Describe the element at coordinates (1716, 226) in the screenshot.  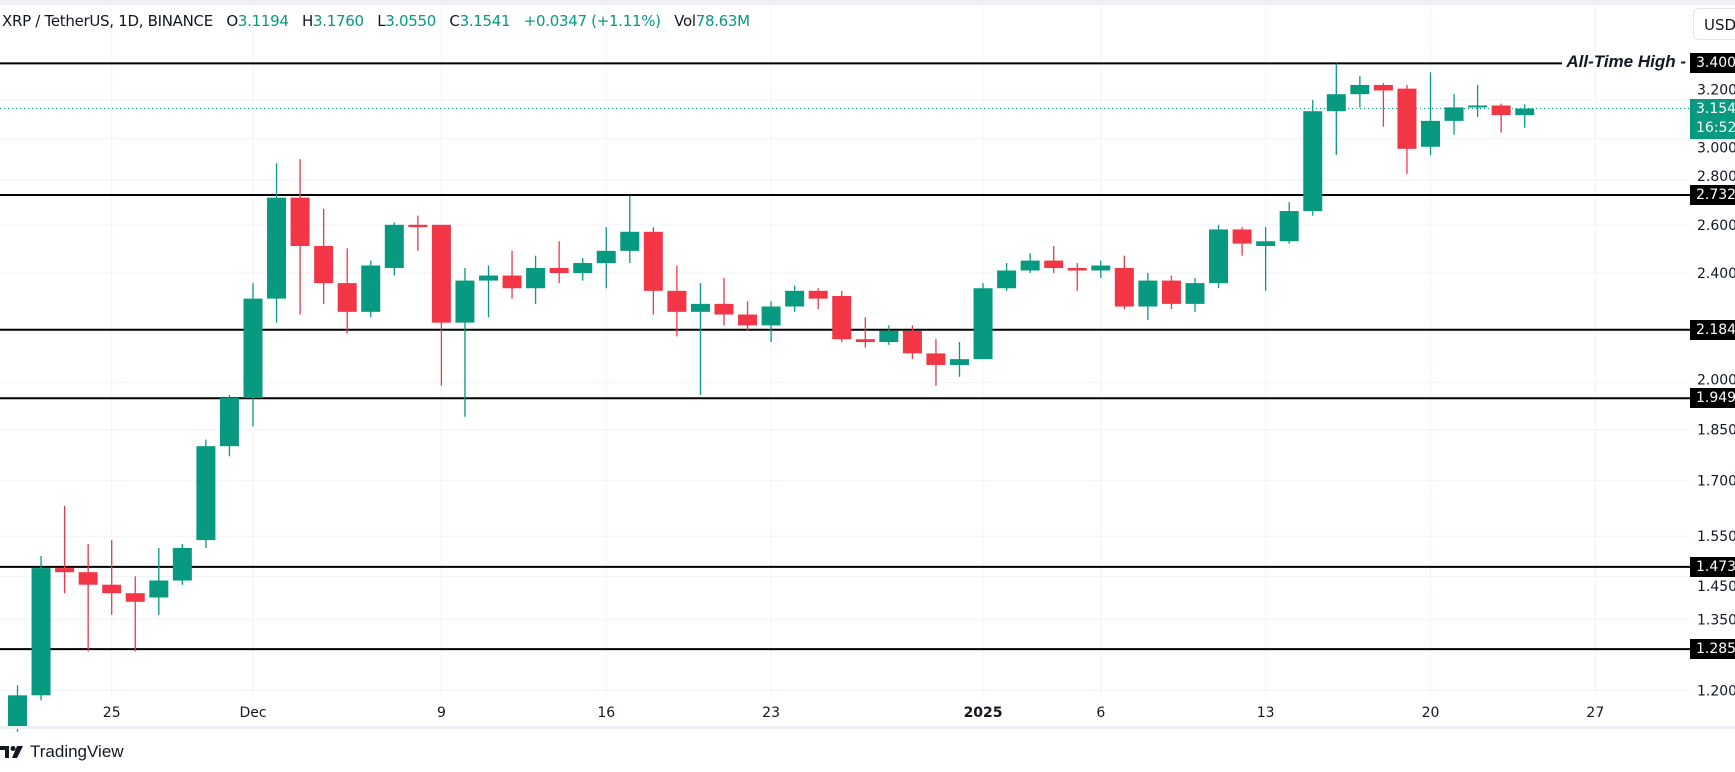
I see `price-tick-label: 2.600` at that location.